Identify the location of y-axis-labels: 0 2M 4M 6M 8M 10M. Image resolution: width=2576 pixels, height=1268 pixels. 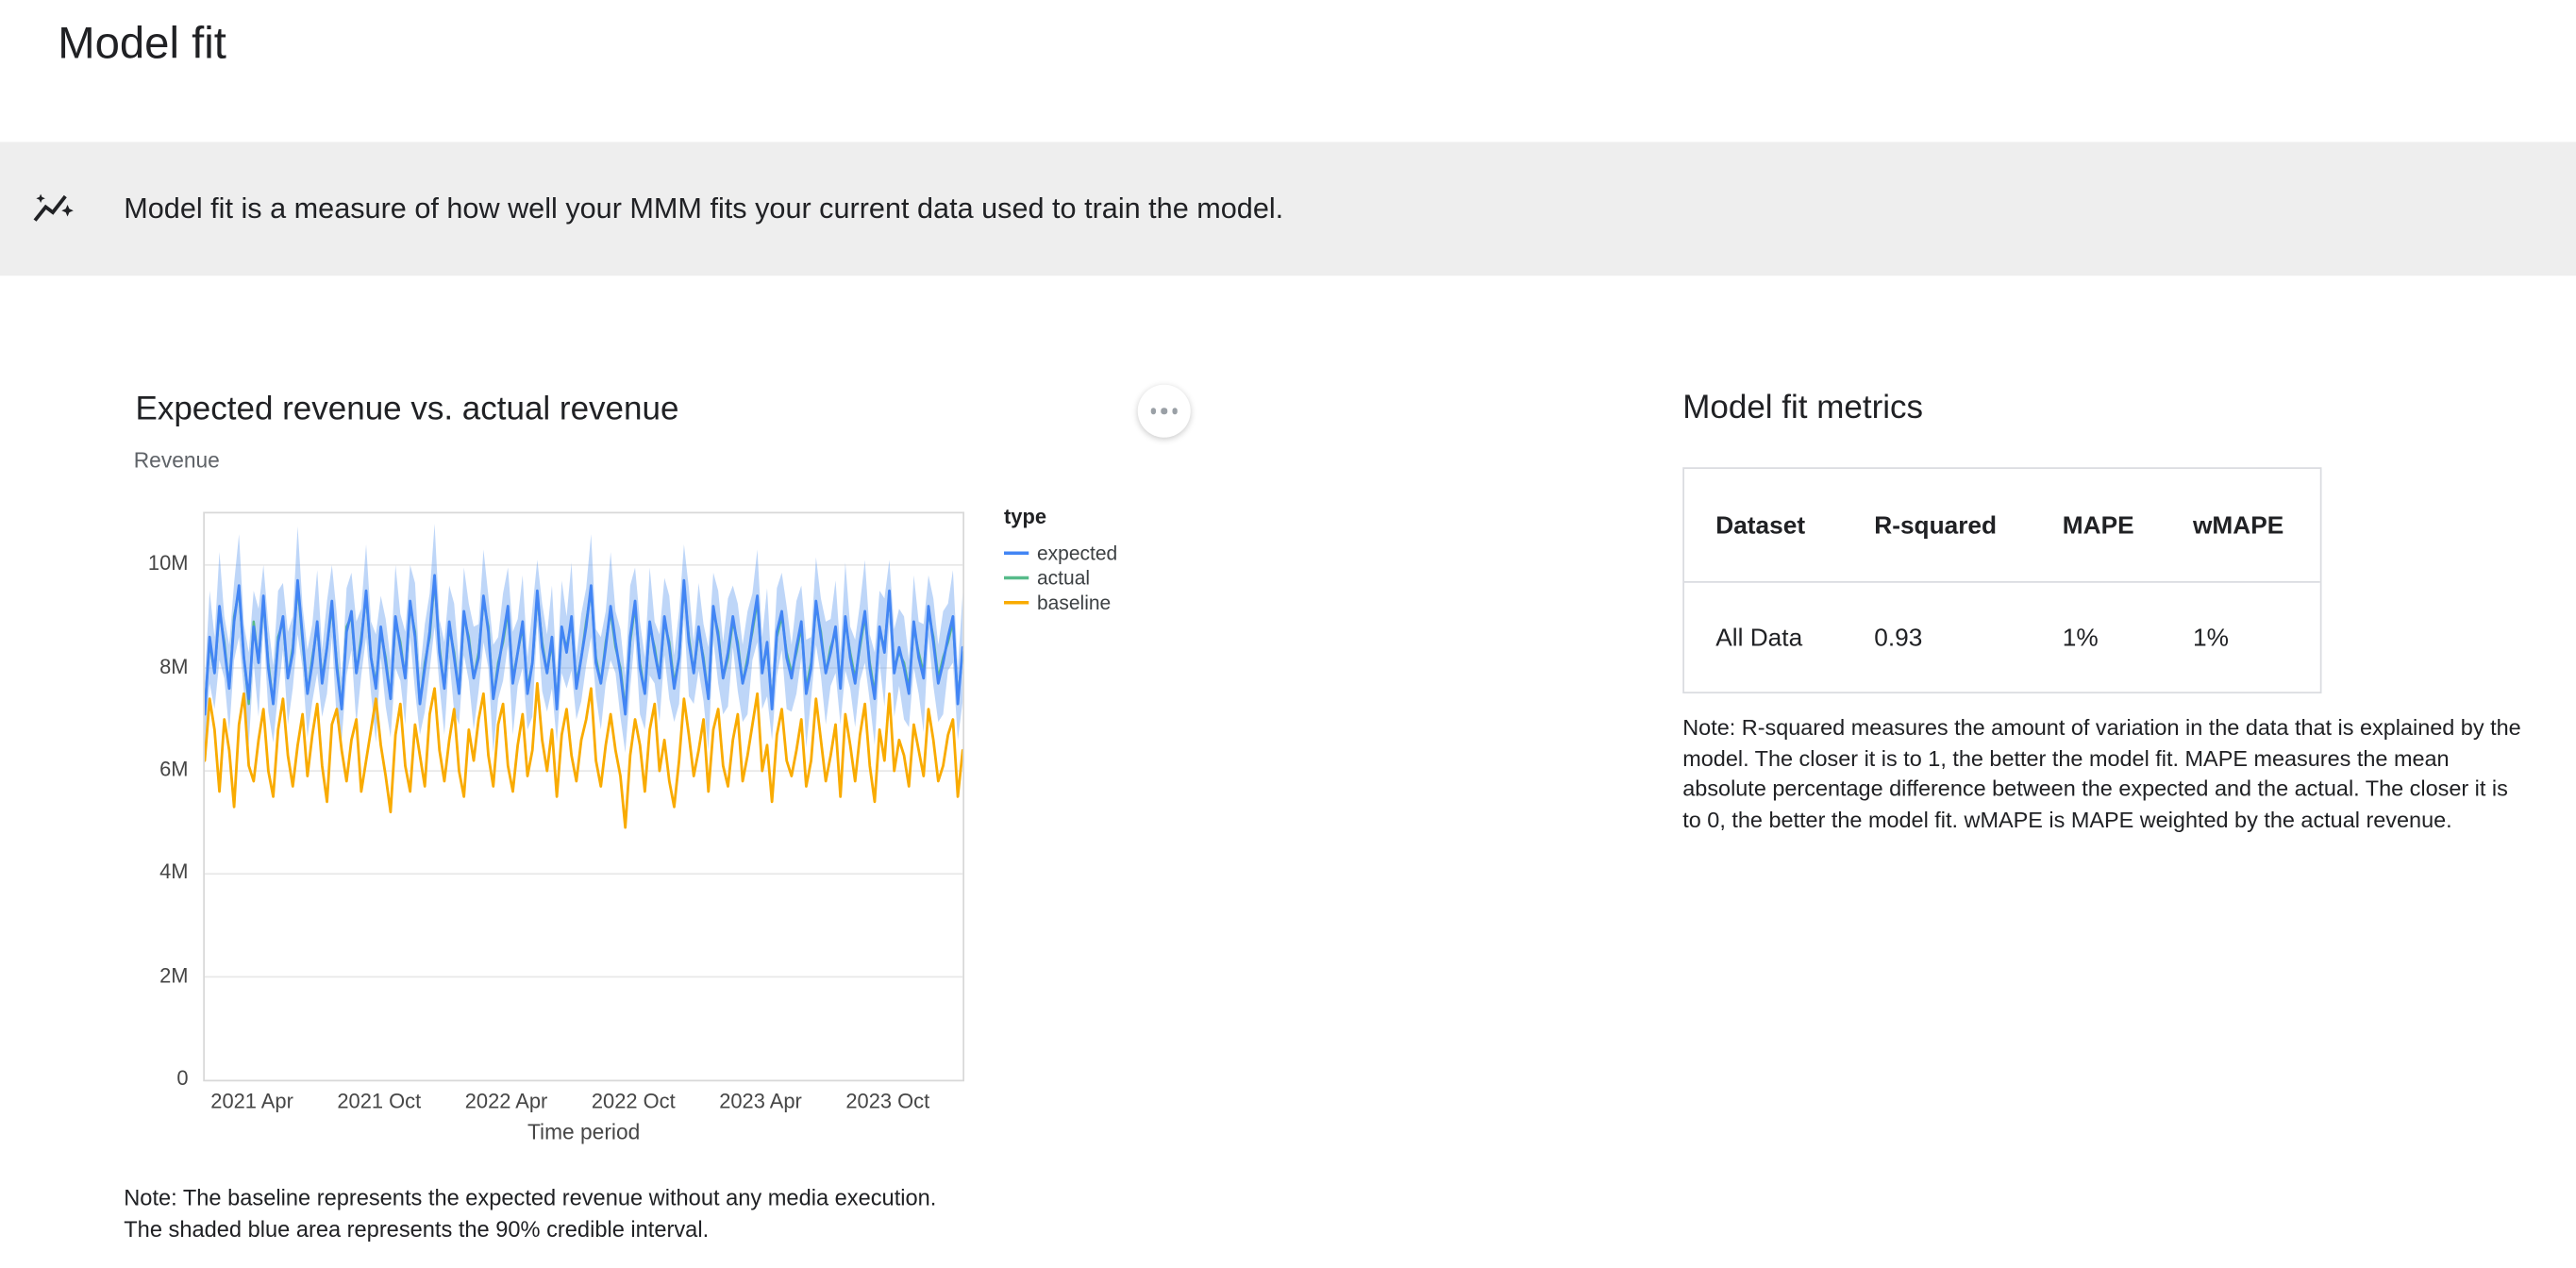
(142, 801).